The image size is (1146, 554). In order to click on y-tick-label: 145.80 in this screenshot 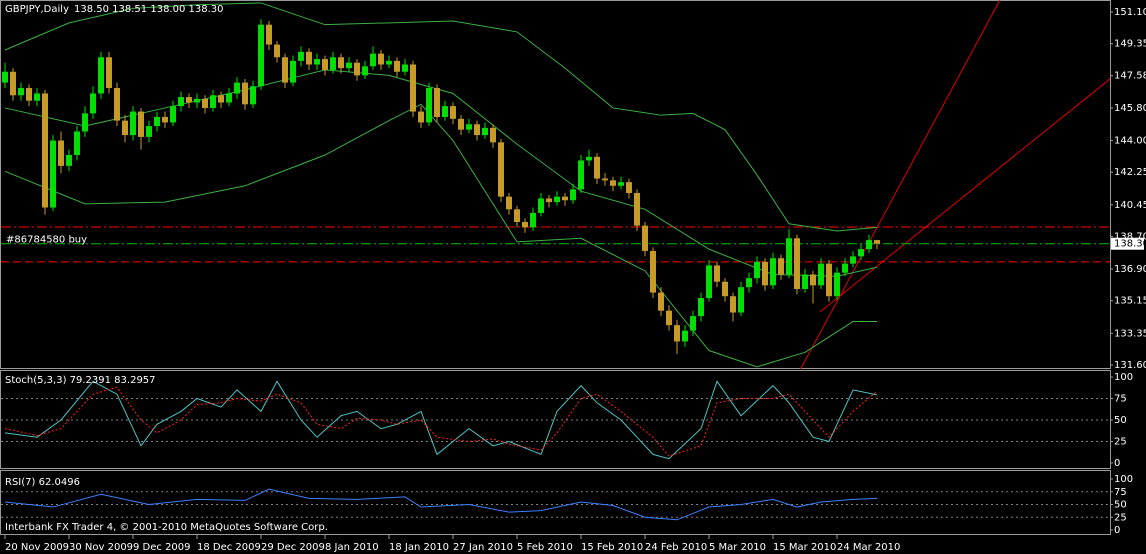, I will do `click(1130, 108)`.